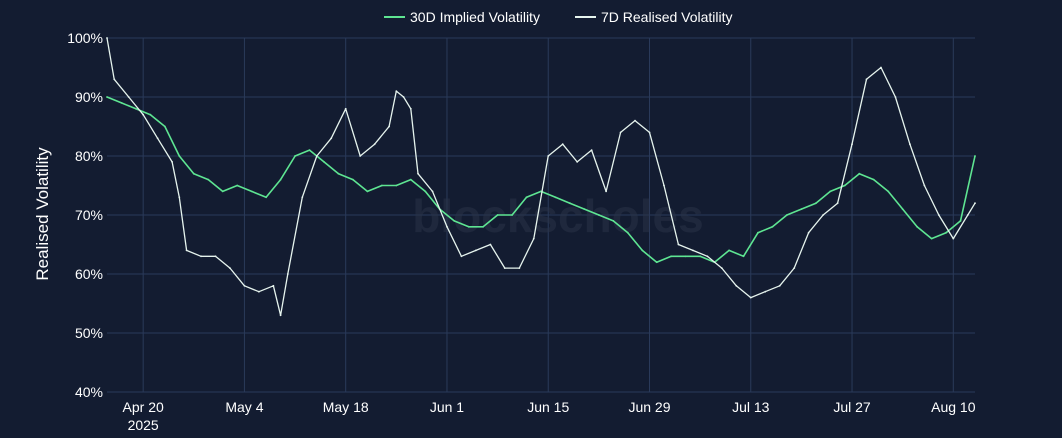 Image resolution: width=1062 pixels, height=438 pixels. I want to click on x-tick-label: Aug 10, so click(953, 407).